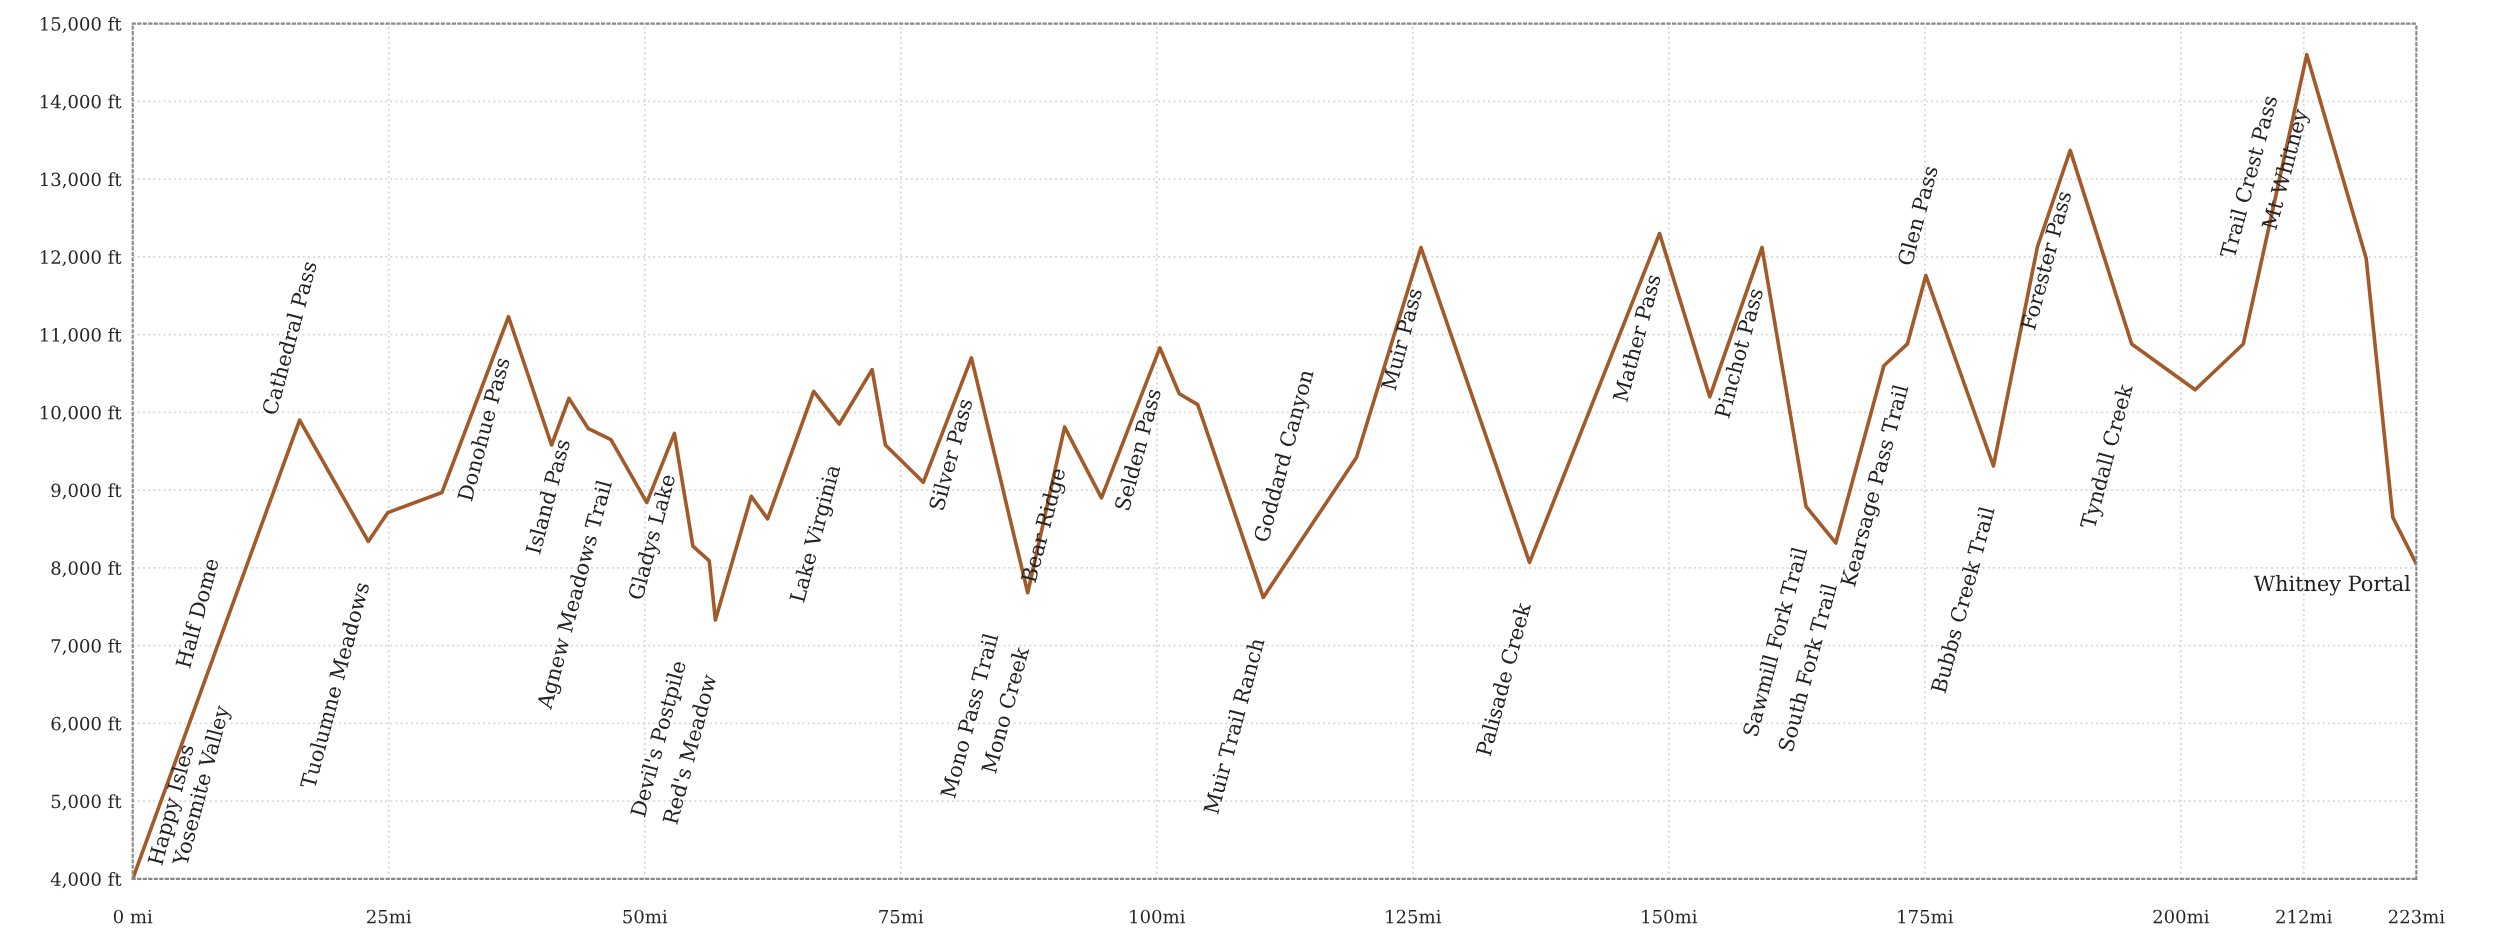 The height and width of the screenshot is (944, 2504). What do you see at coordinates (81, 102) in the screenshot?
I see `y-tick-label: 14,000 ft` at bounding box center [81, 102].